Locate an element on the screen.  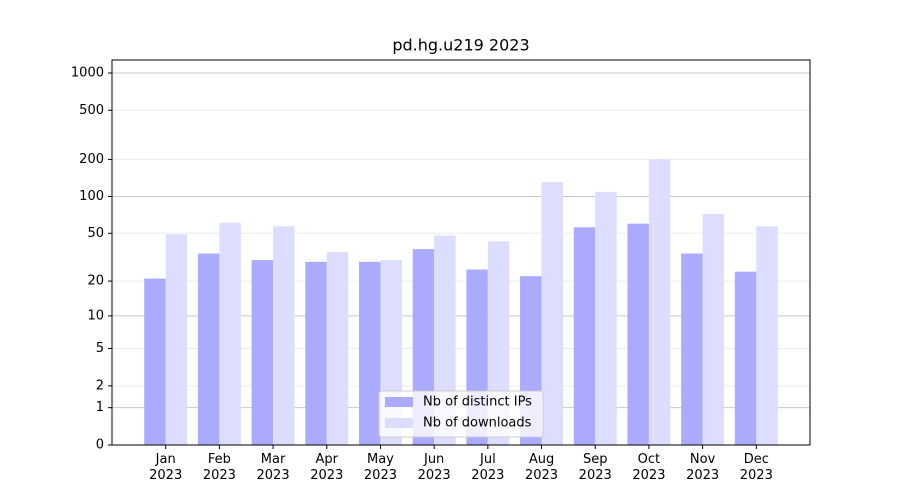
x-tick-label: Mar 2023 is located at coordinates (273, 467).